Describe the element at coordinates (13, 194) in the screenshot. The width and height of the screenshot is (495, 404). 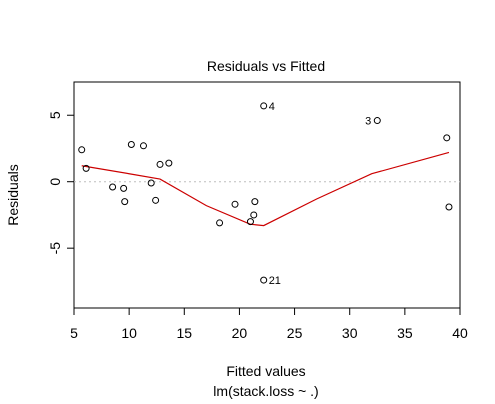
I see `y-axis-label: Residuals` at that location.